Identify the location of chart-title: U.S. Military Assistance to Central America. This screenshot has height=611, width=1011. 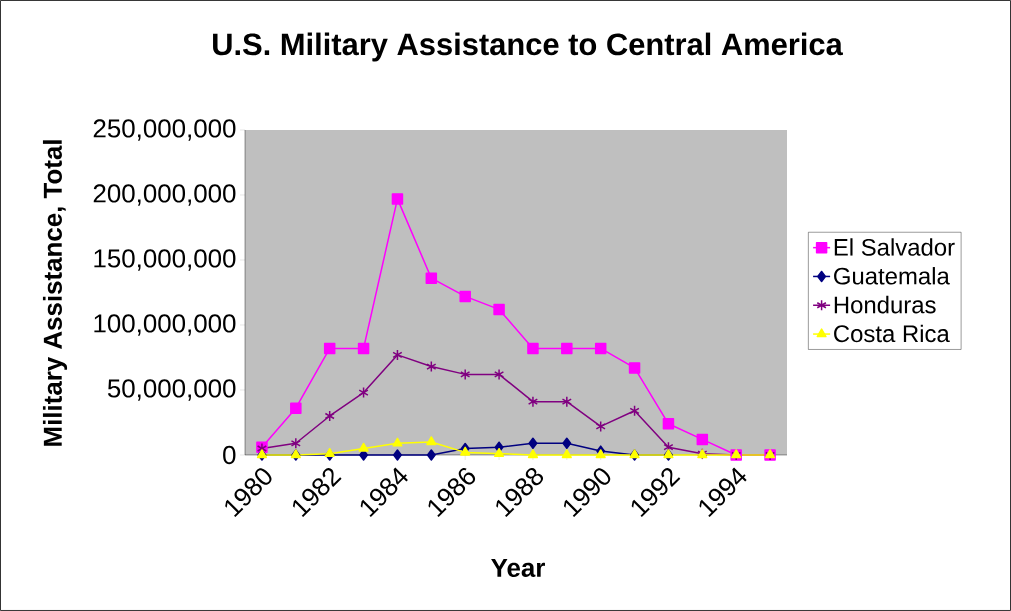
(528, 47).